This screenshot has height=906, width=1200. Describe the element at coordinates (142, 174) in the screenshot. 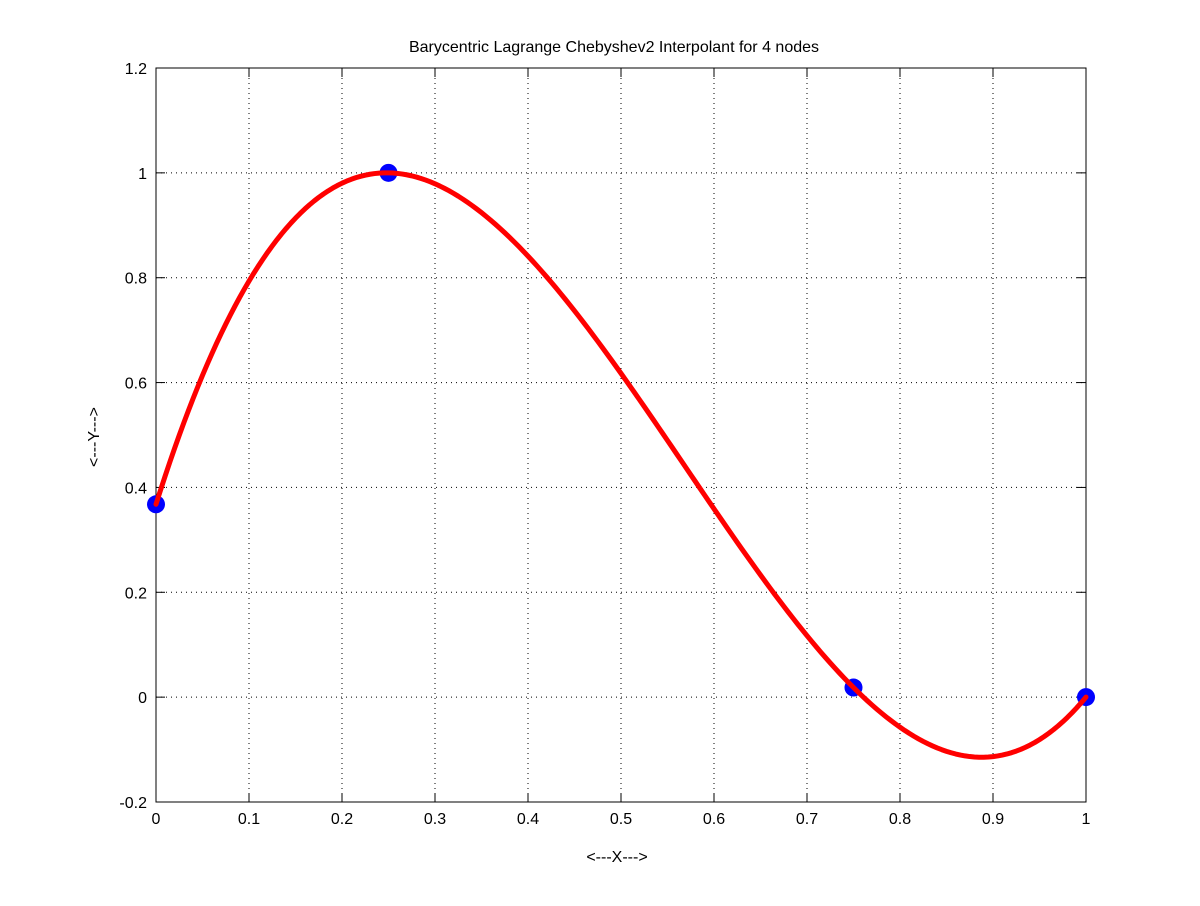

I see `y-tick-label: 1` at that location.